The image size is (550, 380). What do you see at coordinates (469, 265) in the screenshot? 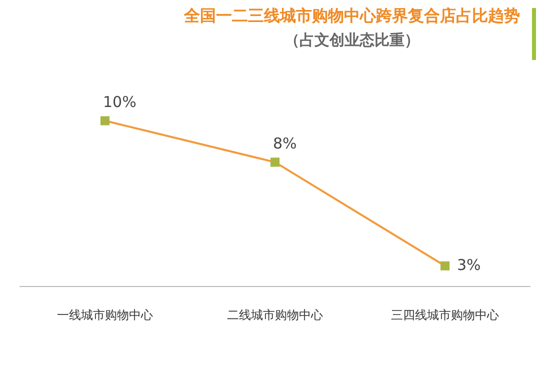
I see `data-label: 3%` at bounding box center [469, 265].